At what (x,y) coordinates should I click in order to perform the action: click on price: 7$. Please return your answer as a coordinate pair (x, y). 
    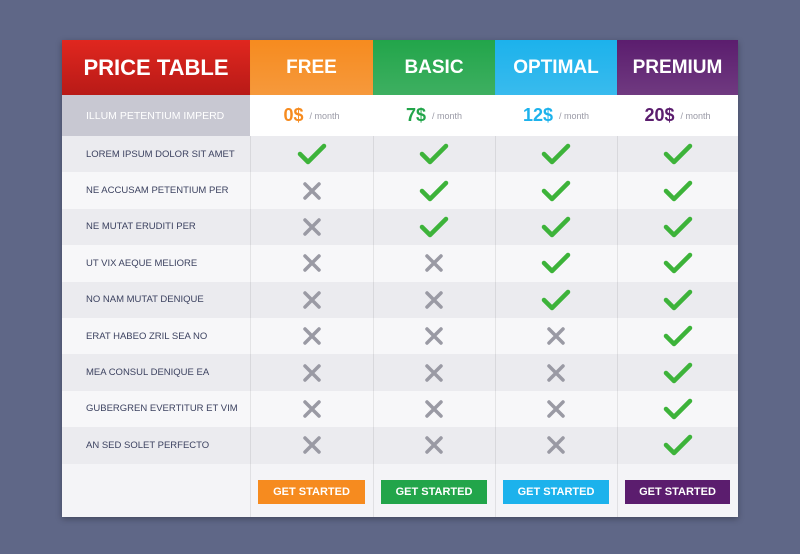
    Looking at the image, I should click on (415, 115).